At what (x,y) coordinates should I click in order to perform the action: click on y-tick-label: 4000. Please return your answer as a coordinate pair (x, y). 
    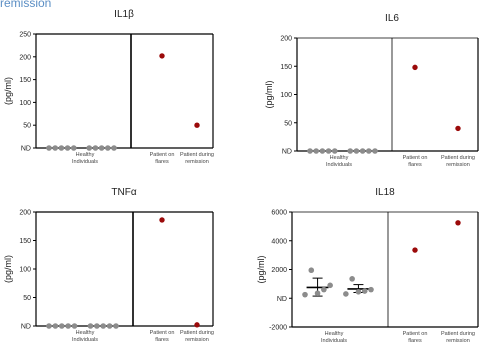
    Looking at the image, I should click on (279, 241).